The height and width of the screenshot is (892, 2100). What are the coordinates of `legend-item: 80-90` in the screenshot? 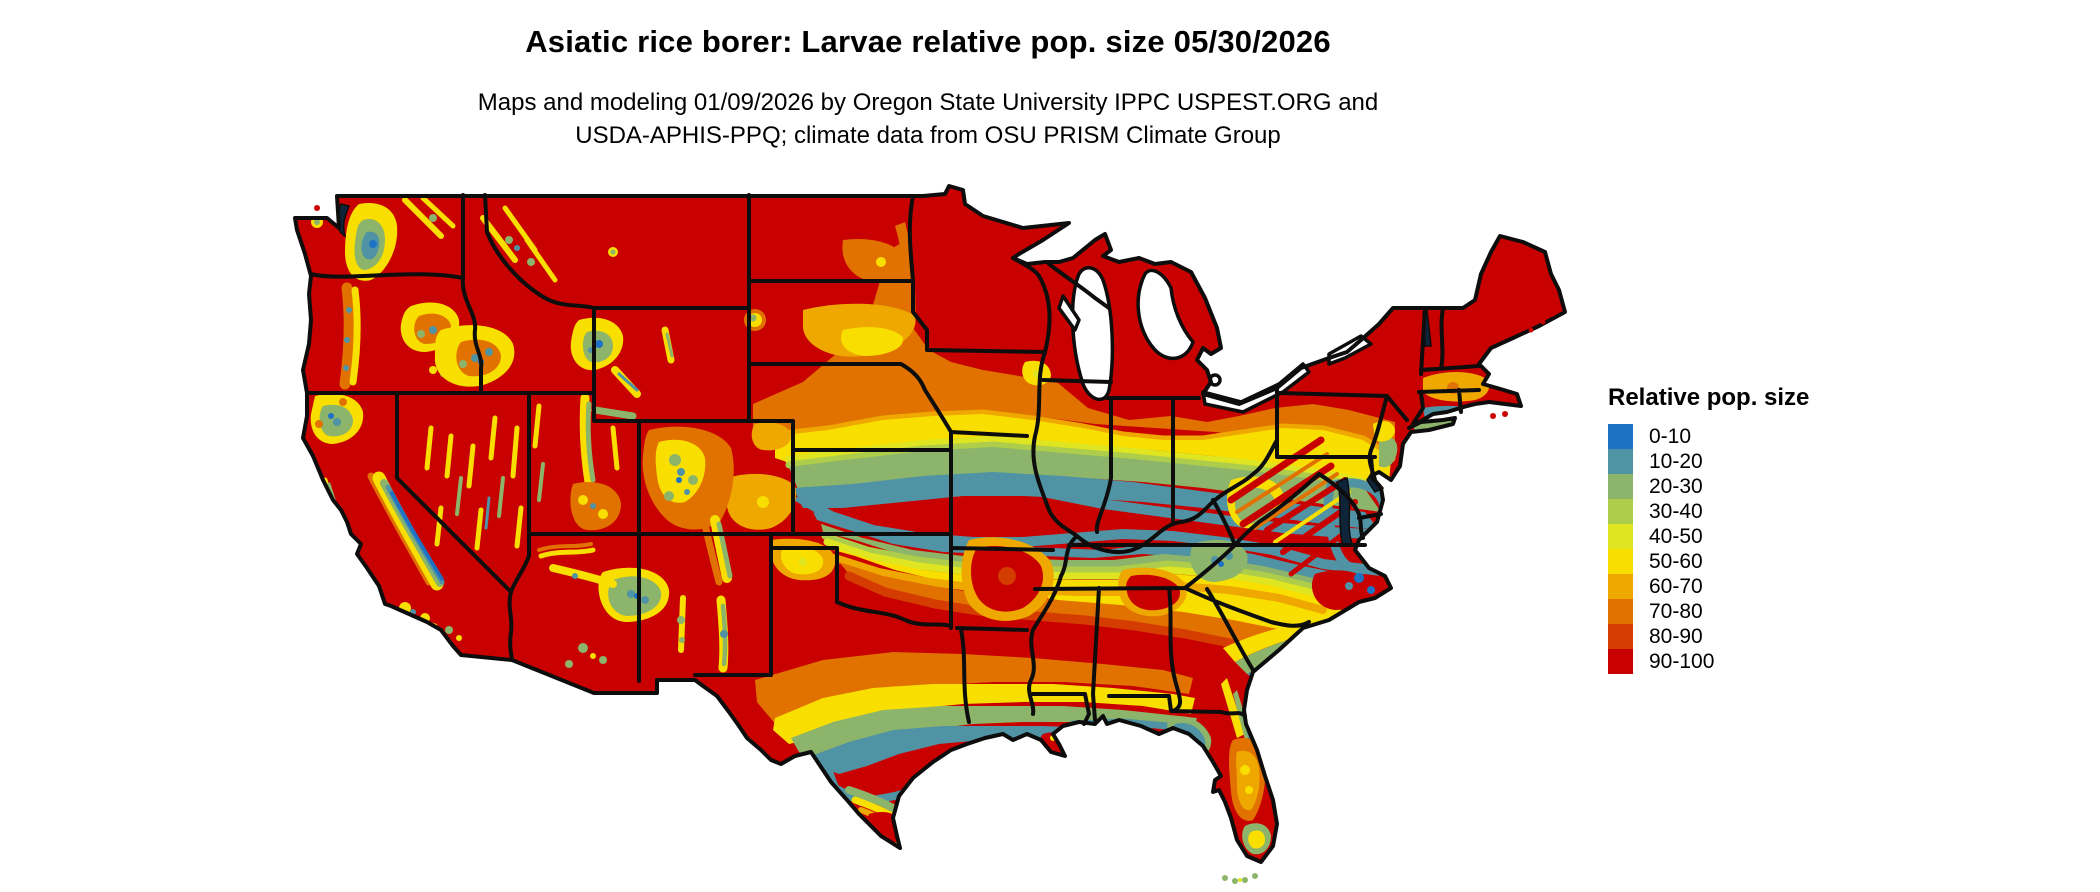 It's located at (1718, 636).